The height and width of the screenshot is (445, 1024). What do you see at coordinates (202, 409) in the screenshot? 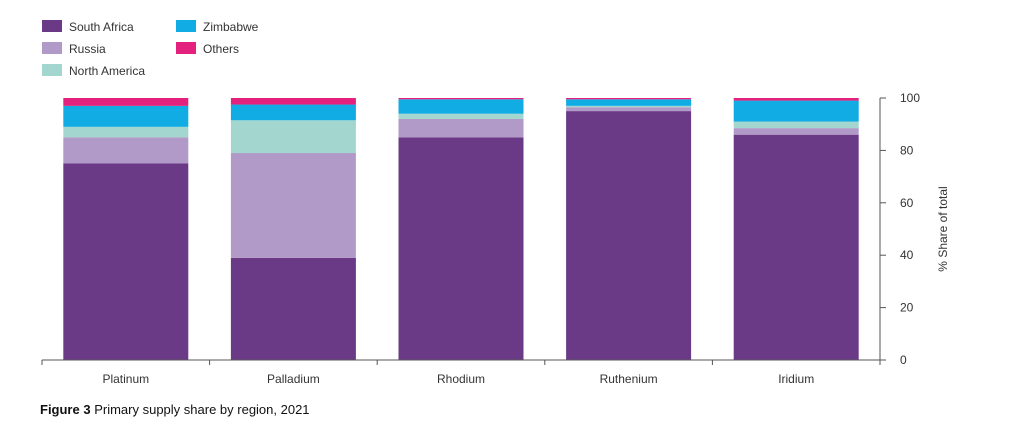
I see `figure-caption-text: Primary supply share by region, 2021` at bounding box center [202, 409].